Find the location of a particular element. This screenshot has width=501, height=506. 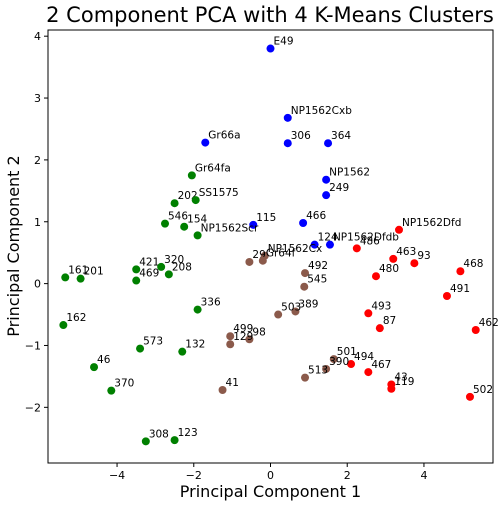

point-label: 249 is located at coordinates (339, 188).